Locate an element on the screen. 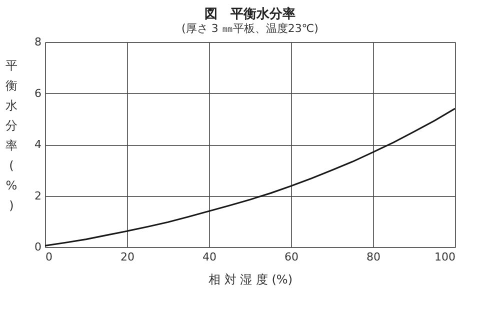 The width and height of the screenshot is (500, 309). x-axis-title: 相 対 湿 度 (%) is located at coordinates (250, 279).